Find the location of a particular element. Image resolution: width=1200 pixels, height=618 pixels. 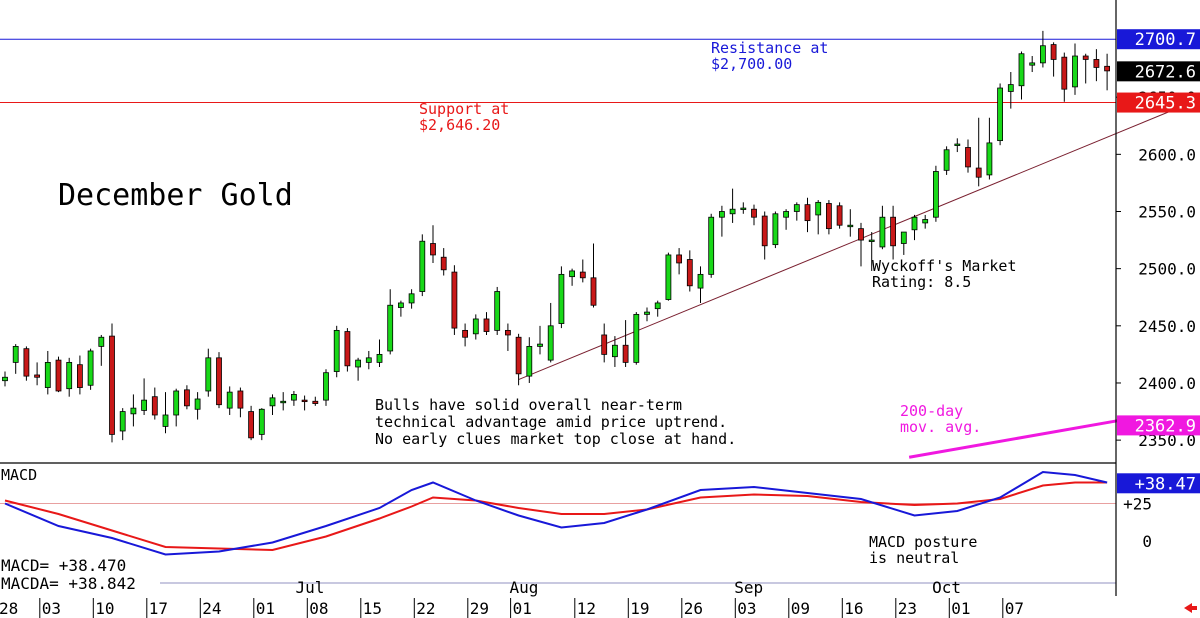

price-marker: 2362.9 is located at coordinates (1158, 425).